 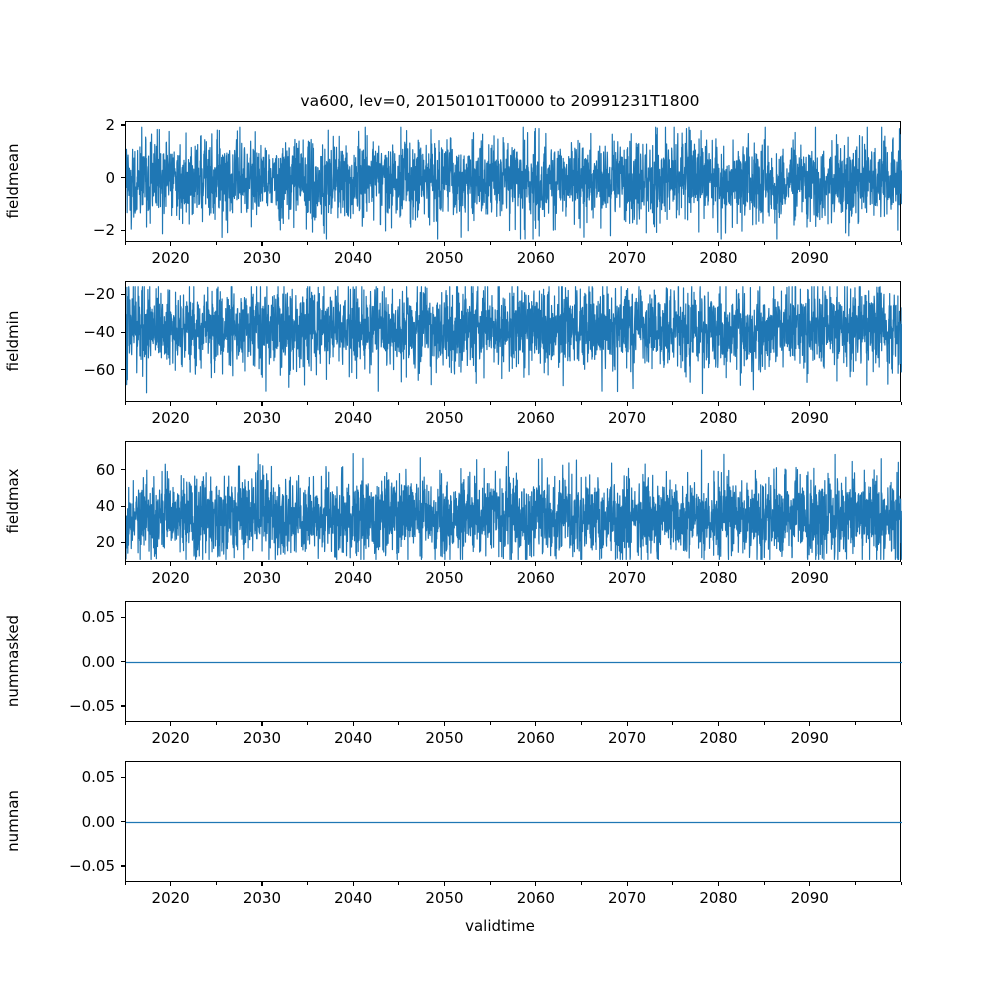 I want to click on subplot-fieldmin, so click(x=513, y=342).